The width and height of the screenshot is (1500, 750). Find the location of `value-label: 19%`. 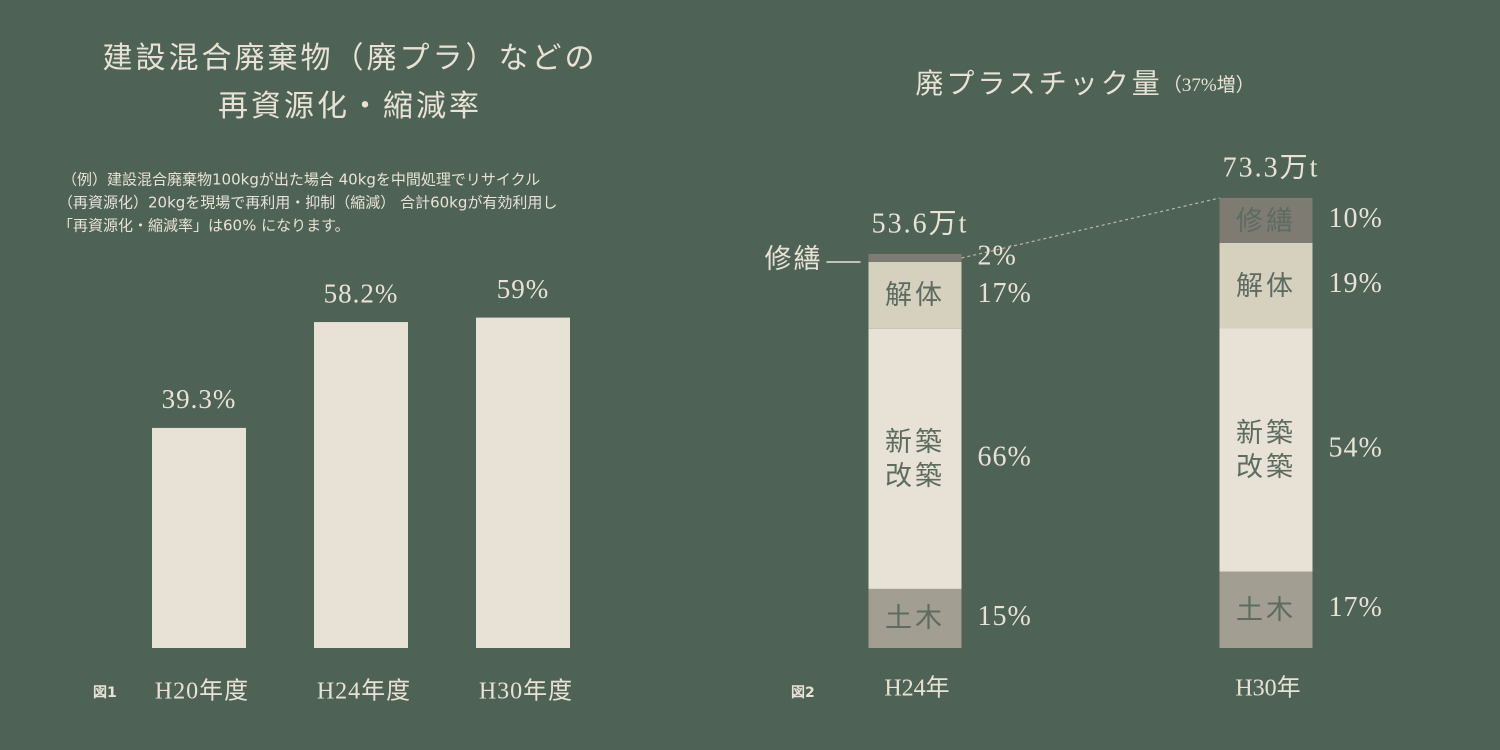

value-label: 19% is located at coordinates (1356, 283).